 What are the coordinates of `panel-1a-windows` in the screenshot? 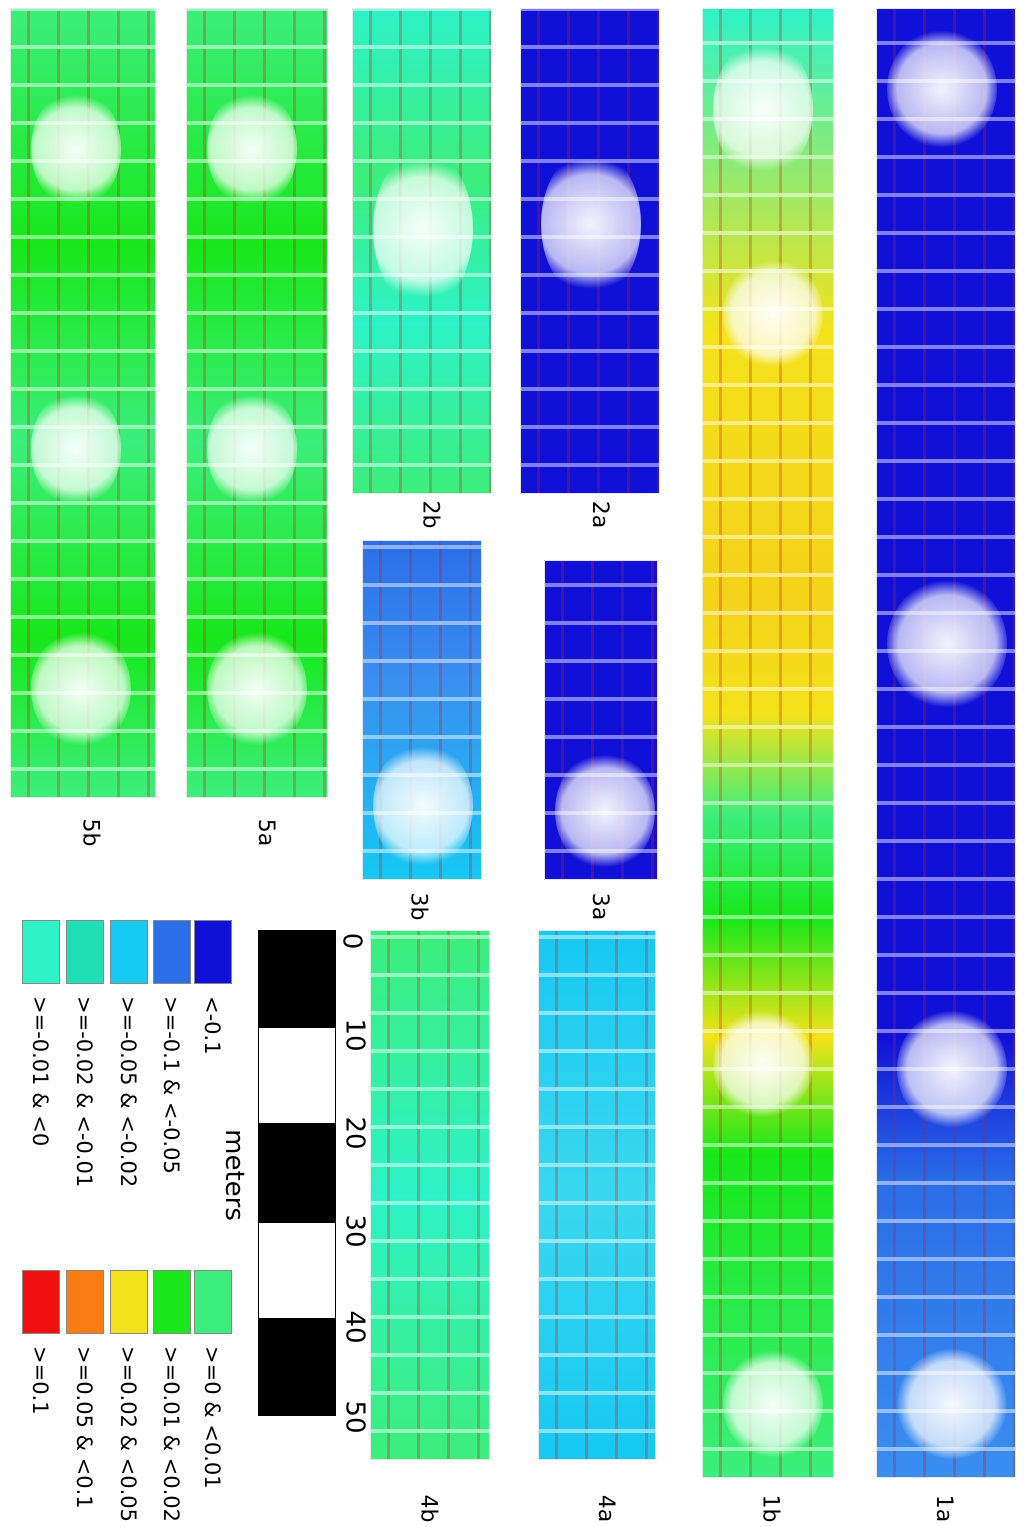 It's located at (946, 743).